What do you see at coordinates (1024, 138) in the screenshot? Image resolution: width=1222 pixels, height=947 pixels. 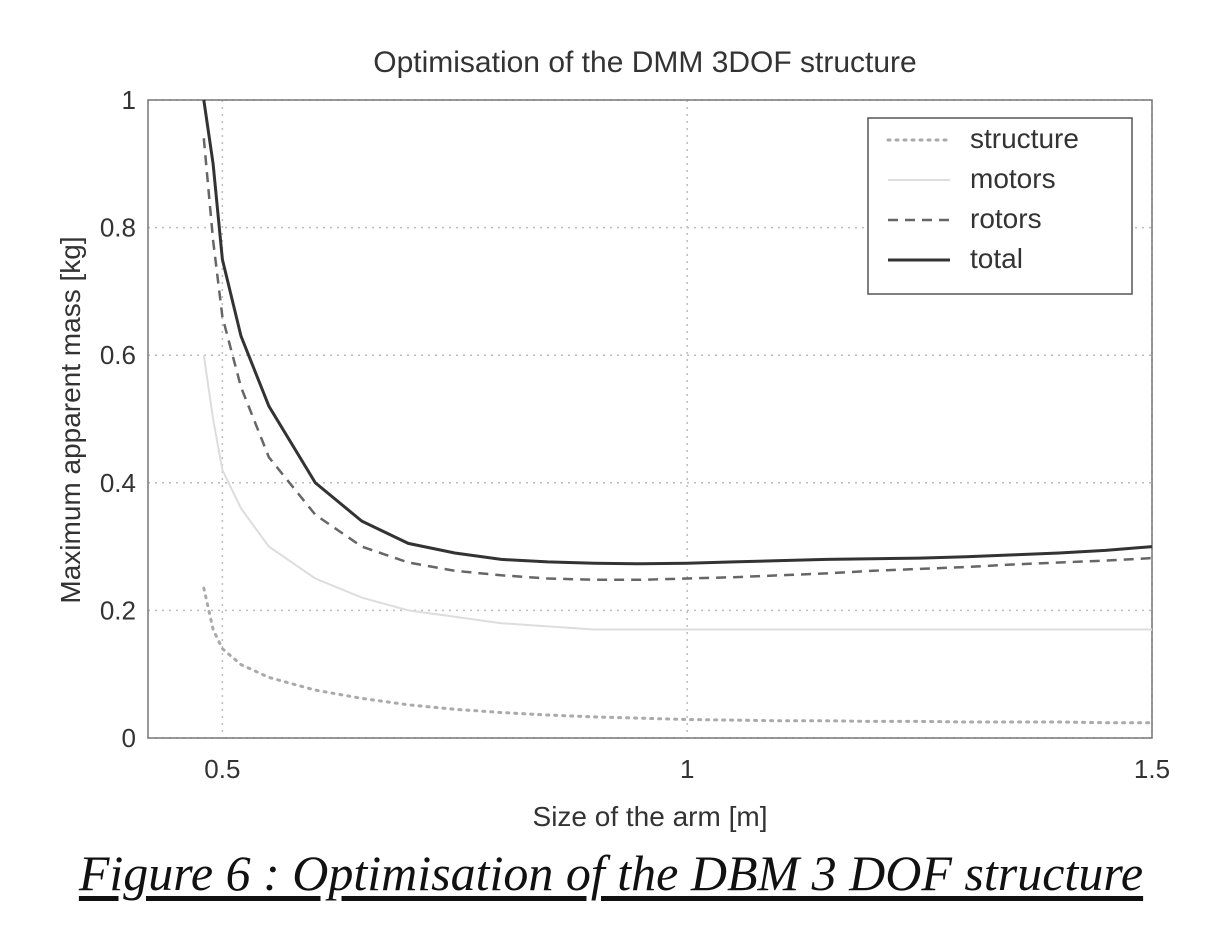 I see `legend-label-structure: structure` at bounding box center [1024, 138].